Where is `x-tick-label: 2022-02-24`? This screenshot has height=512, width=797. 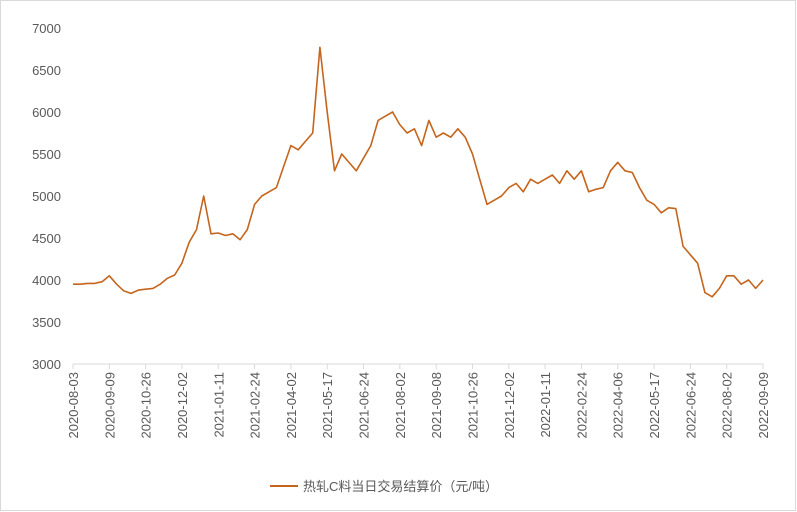
x-tick-label: 2022-02-24 is located at coordinates (581, 405).